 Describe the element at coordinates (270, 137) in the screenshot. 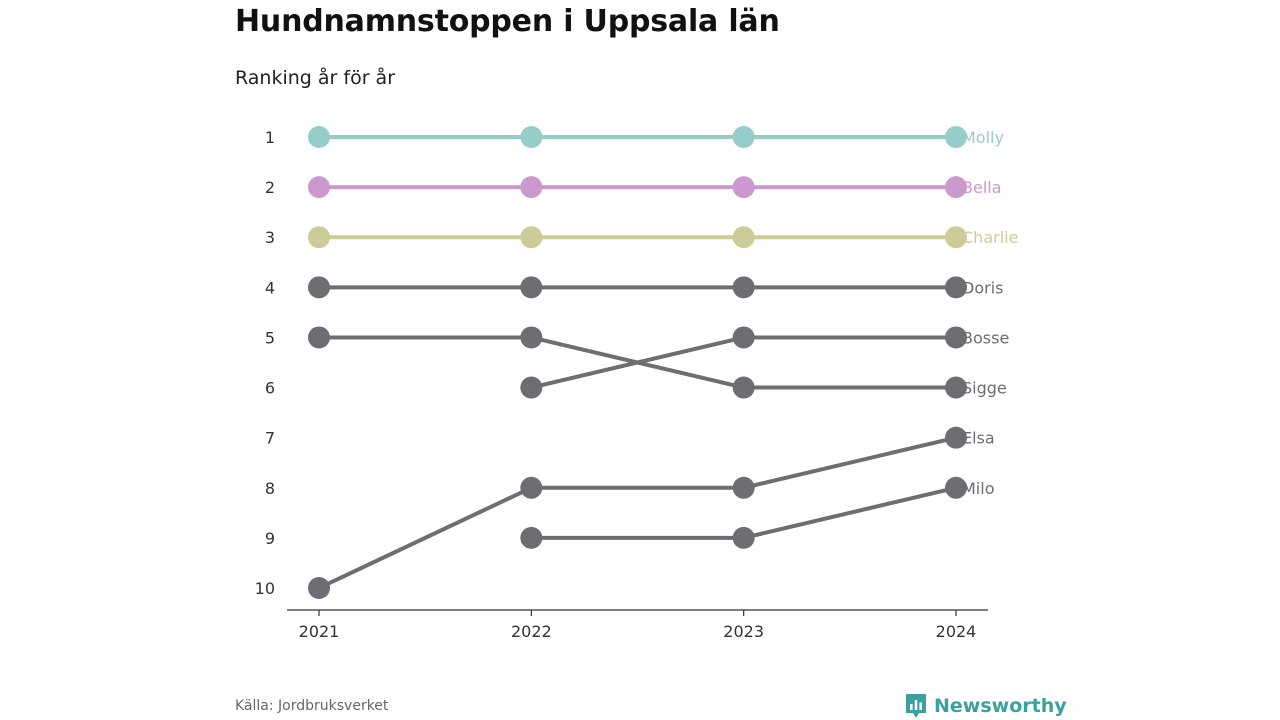

I see `y-tick-label: 1` at that location.